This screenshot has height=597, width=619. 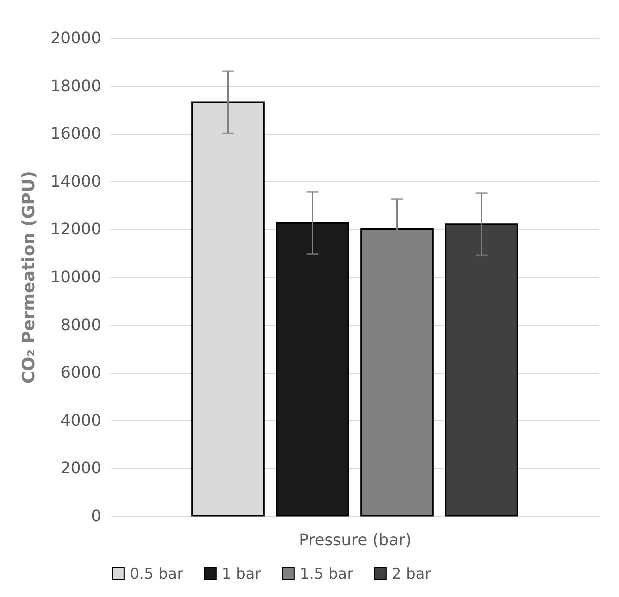 What do you see at coordinates (81, 420) in the screenshot?
I see `y-tick-label: 4000` at bounding box center [81, 420].